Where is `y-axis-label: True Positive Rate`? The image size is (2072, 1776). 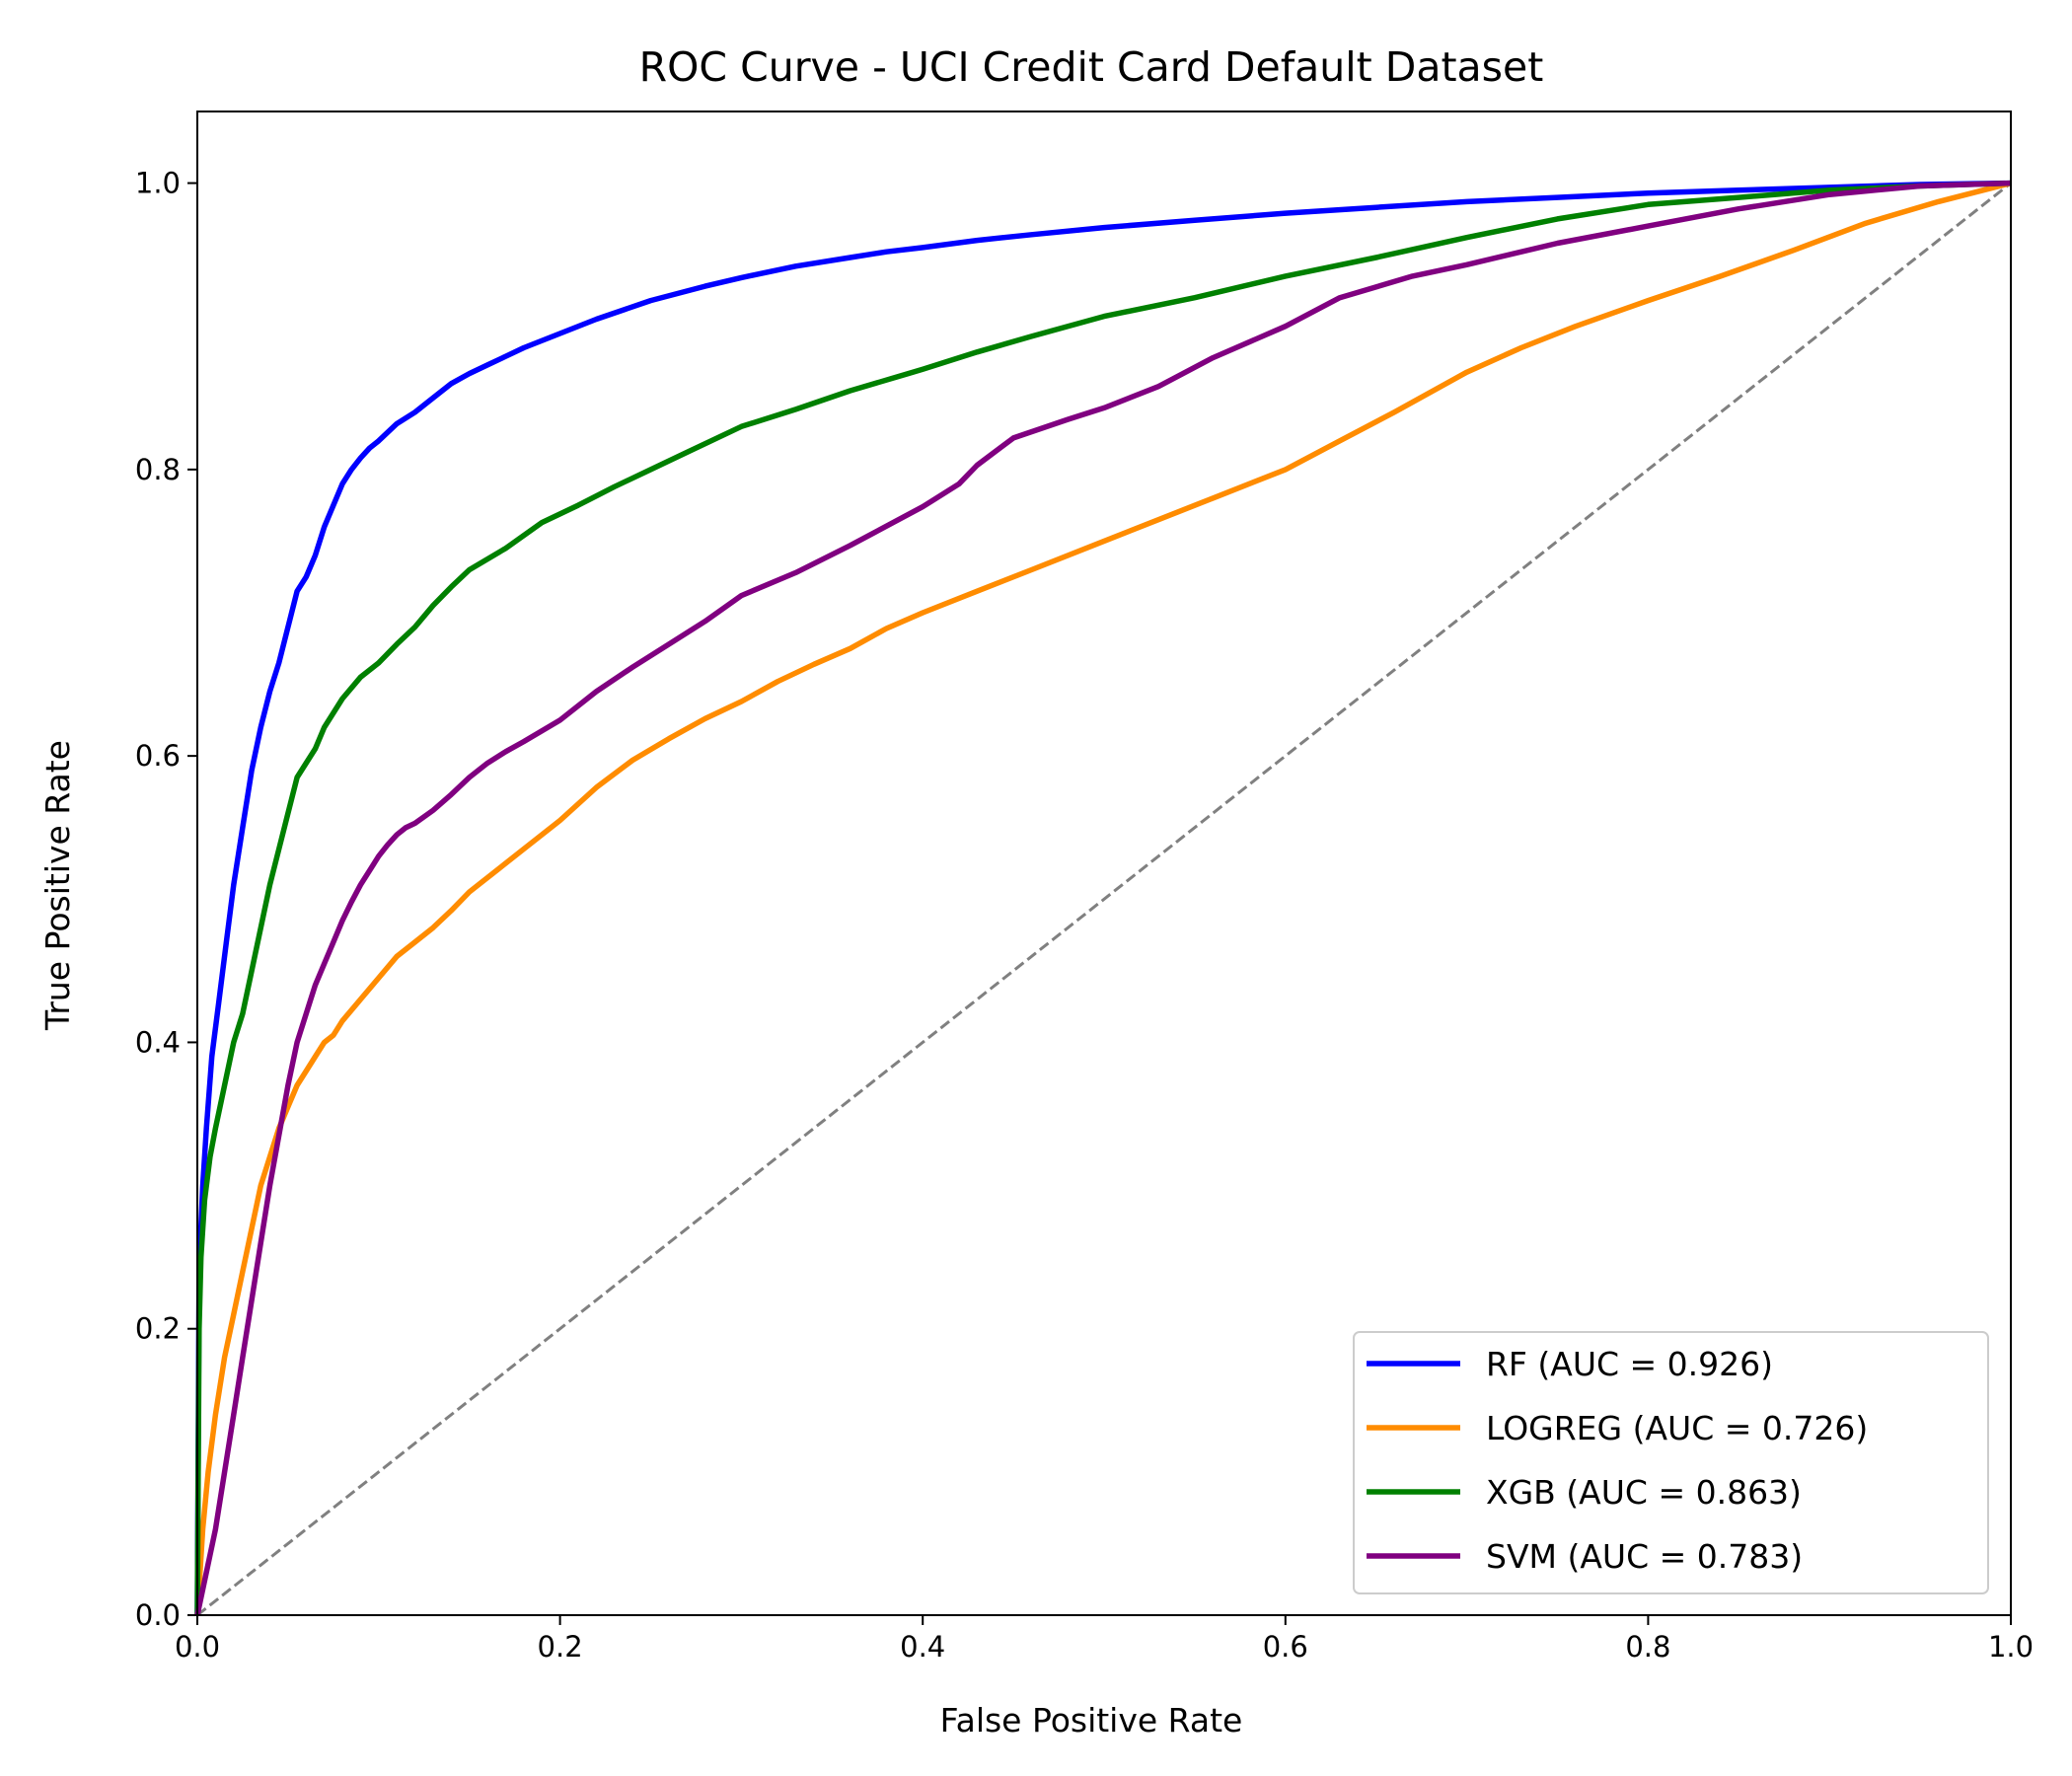
y-axis-label: True Positive Rate is located at coordinates (58, 886).